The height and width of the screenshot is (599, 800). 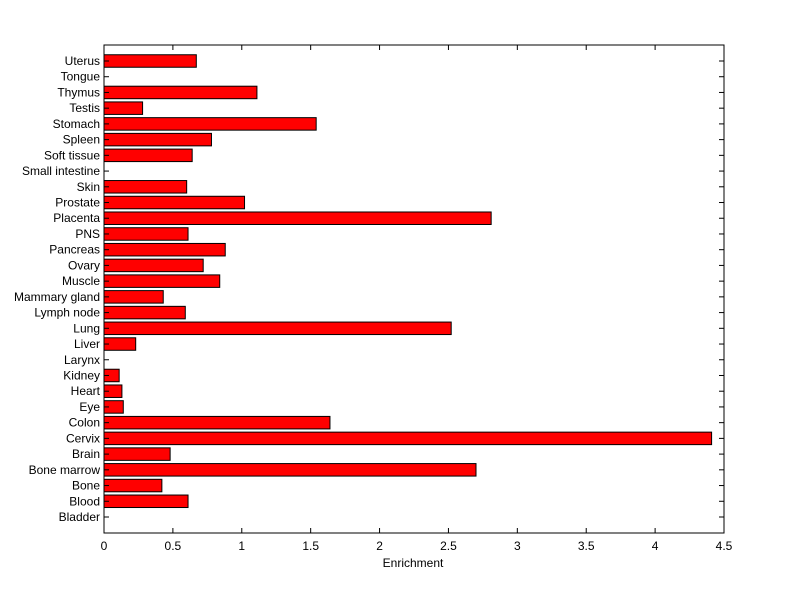 I want to click on category-label: Spleen, so click(x=81, y=140).